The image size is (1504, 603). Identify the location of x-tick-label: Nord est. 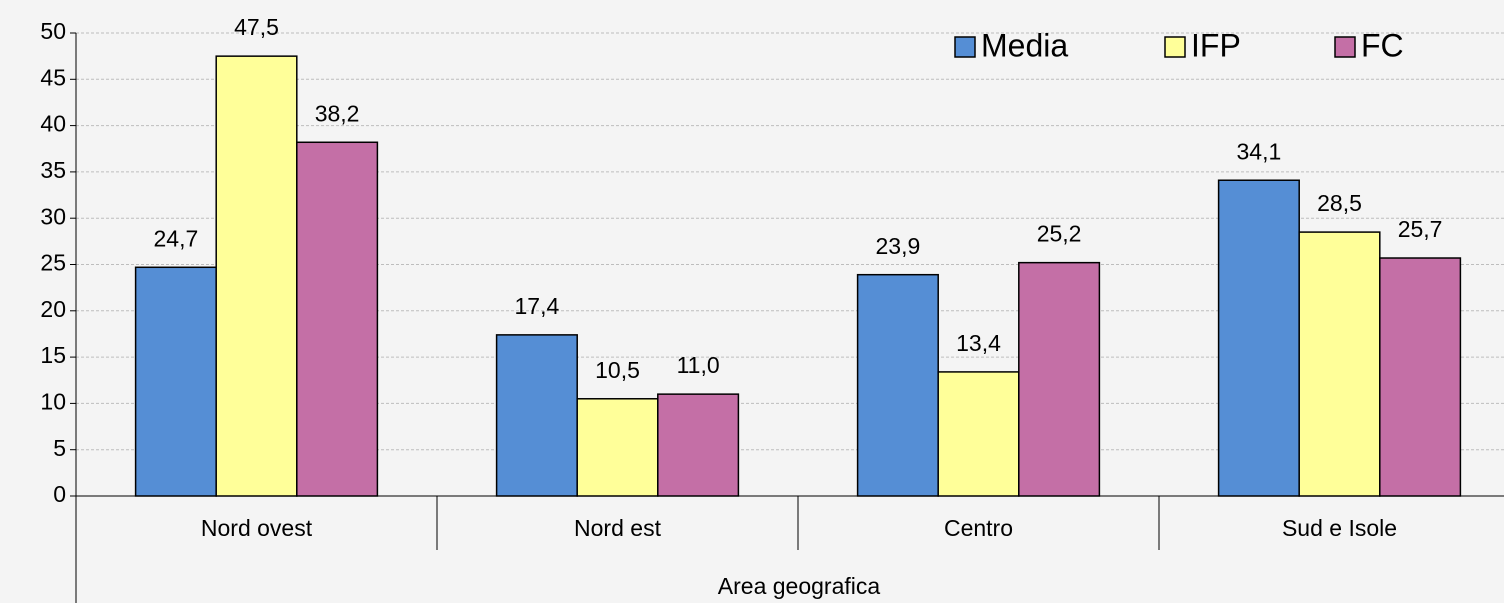
(618, 528).